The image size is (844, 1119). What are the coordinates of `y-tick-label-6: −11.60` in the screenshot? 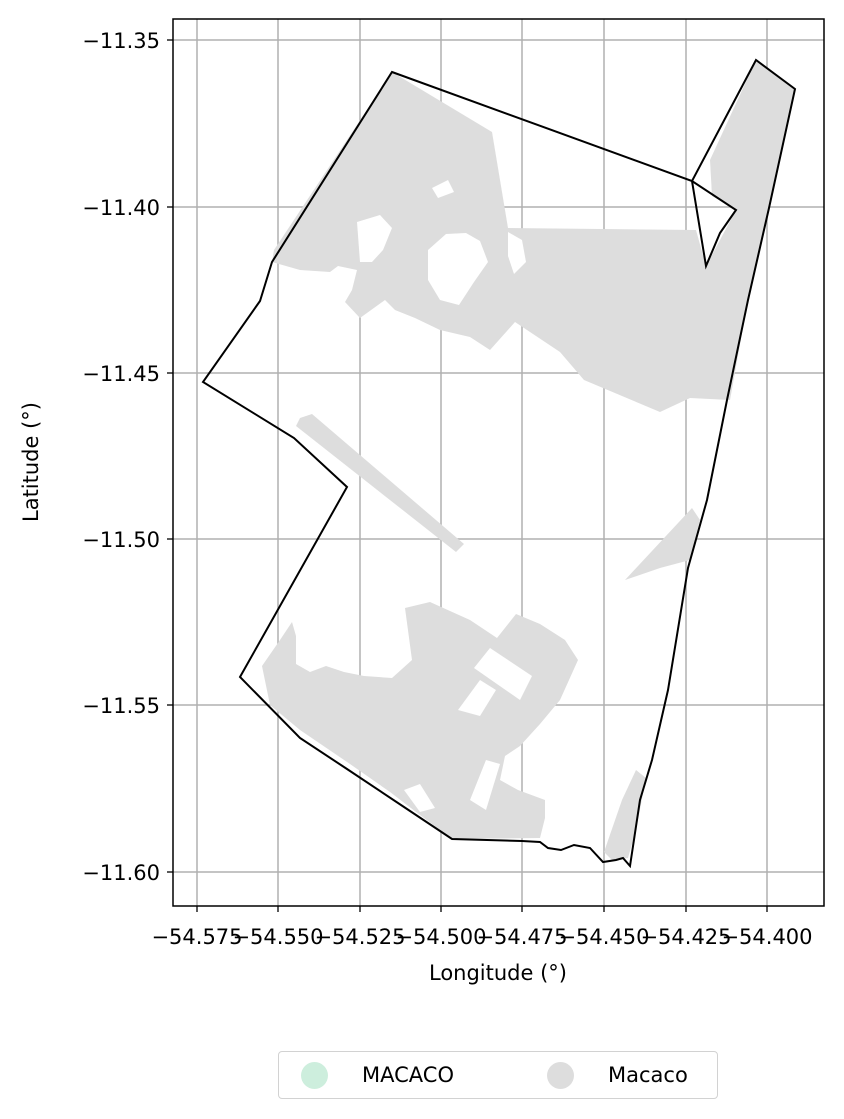 It's located at (121, 873).